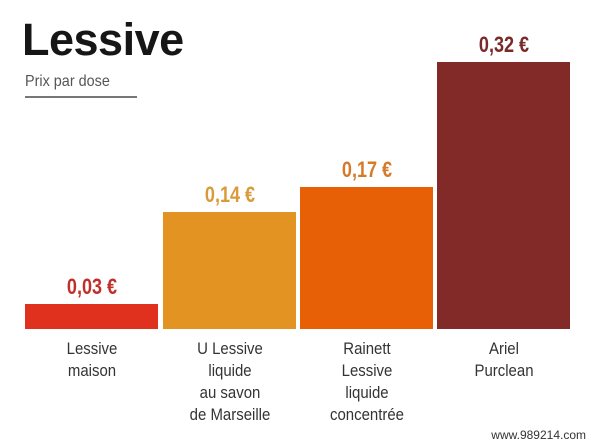  What do you see at coordinates (67, 81) in the screenshot?
I see `chart-subtitle: Prix par dose` at bounding box center [67, 81].